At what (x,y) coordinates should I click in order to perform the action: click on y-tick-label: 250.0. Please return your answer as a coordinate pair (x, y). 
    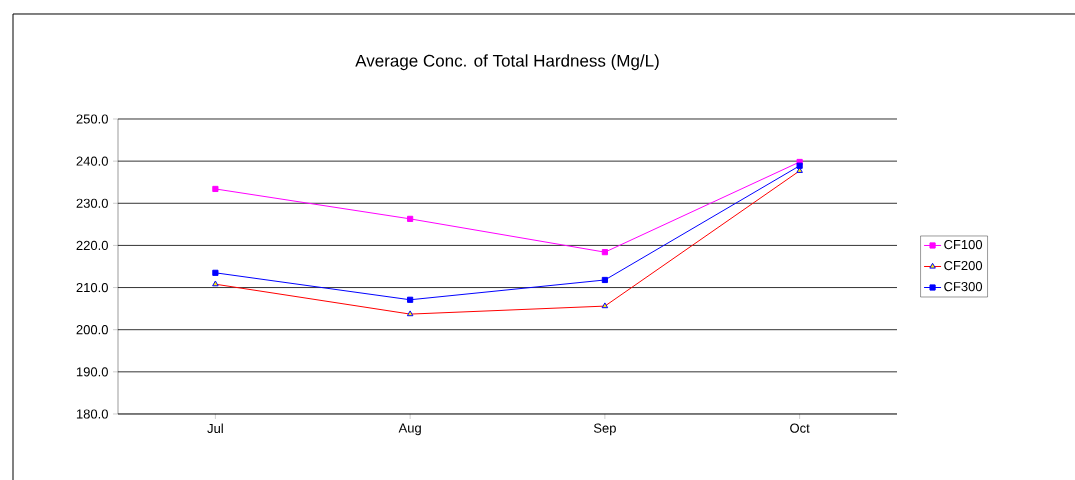
    Looking at the image, I should click on (92, 119).